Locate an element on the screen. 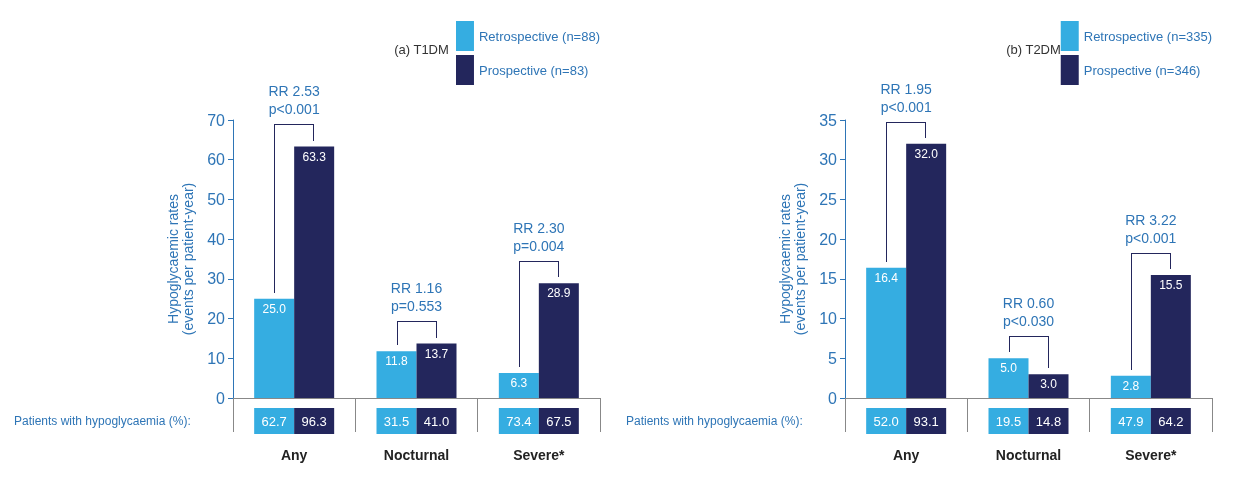 The image size is (1240, 488). data-label: 28.9 is located at coordinates (559, 293).